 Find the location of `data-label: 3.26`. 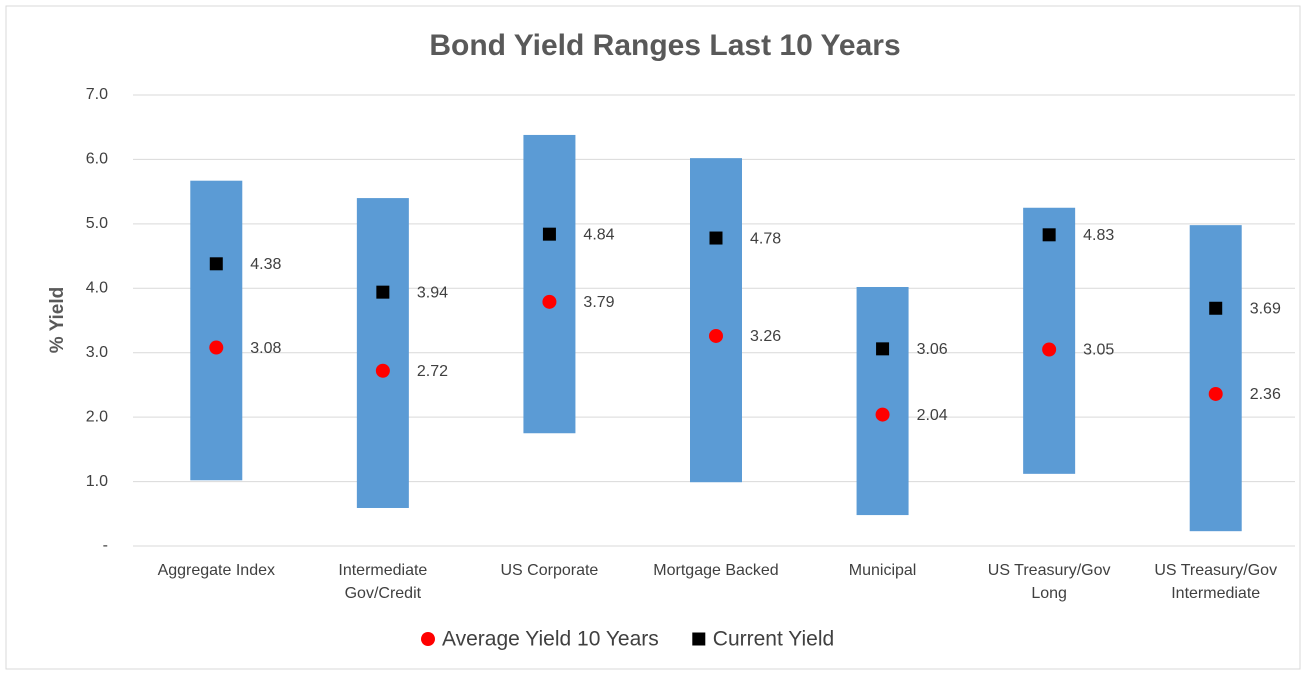

data-label: 3.26 is located at coordinates (765, 336).